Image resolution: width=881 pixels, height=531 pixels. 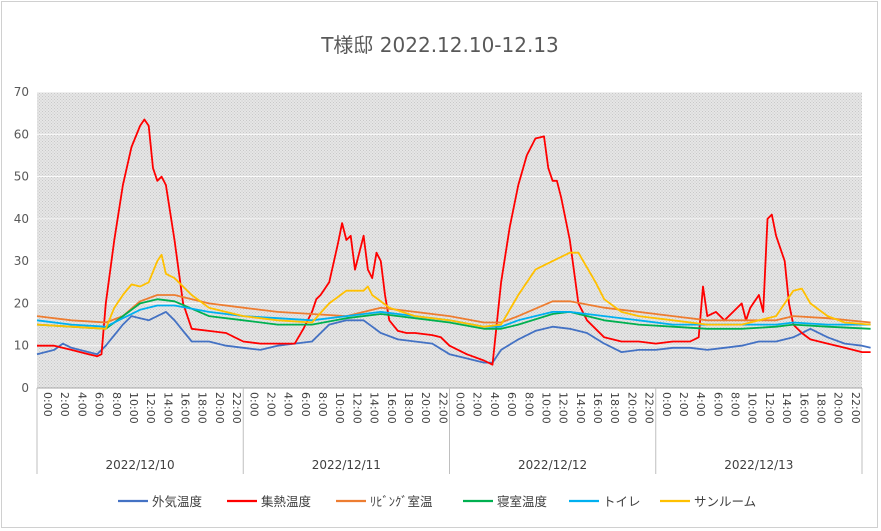 I want to click on day-label: 2022/12/12, so click(x=552, y=465).